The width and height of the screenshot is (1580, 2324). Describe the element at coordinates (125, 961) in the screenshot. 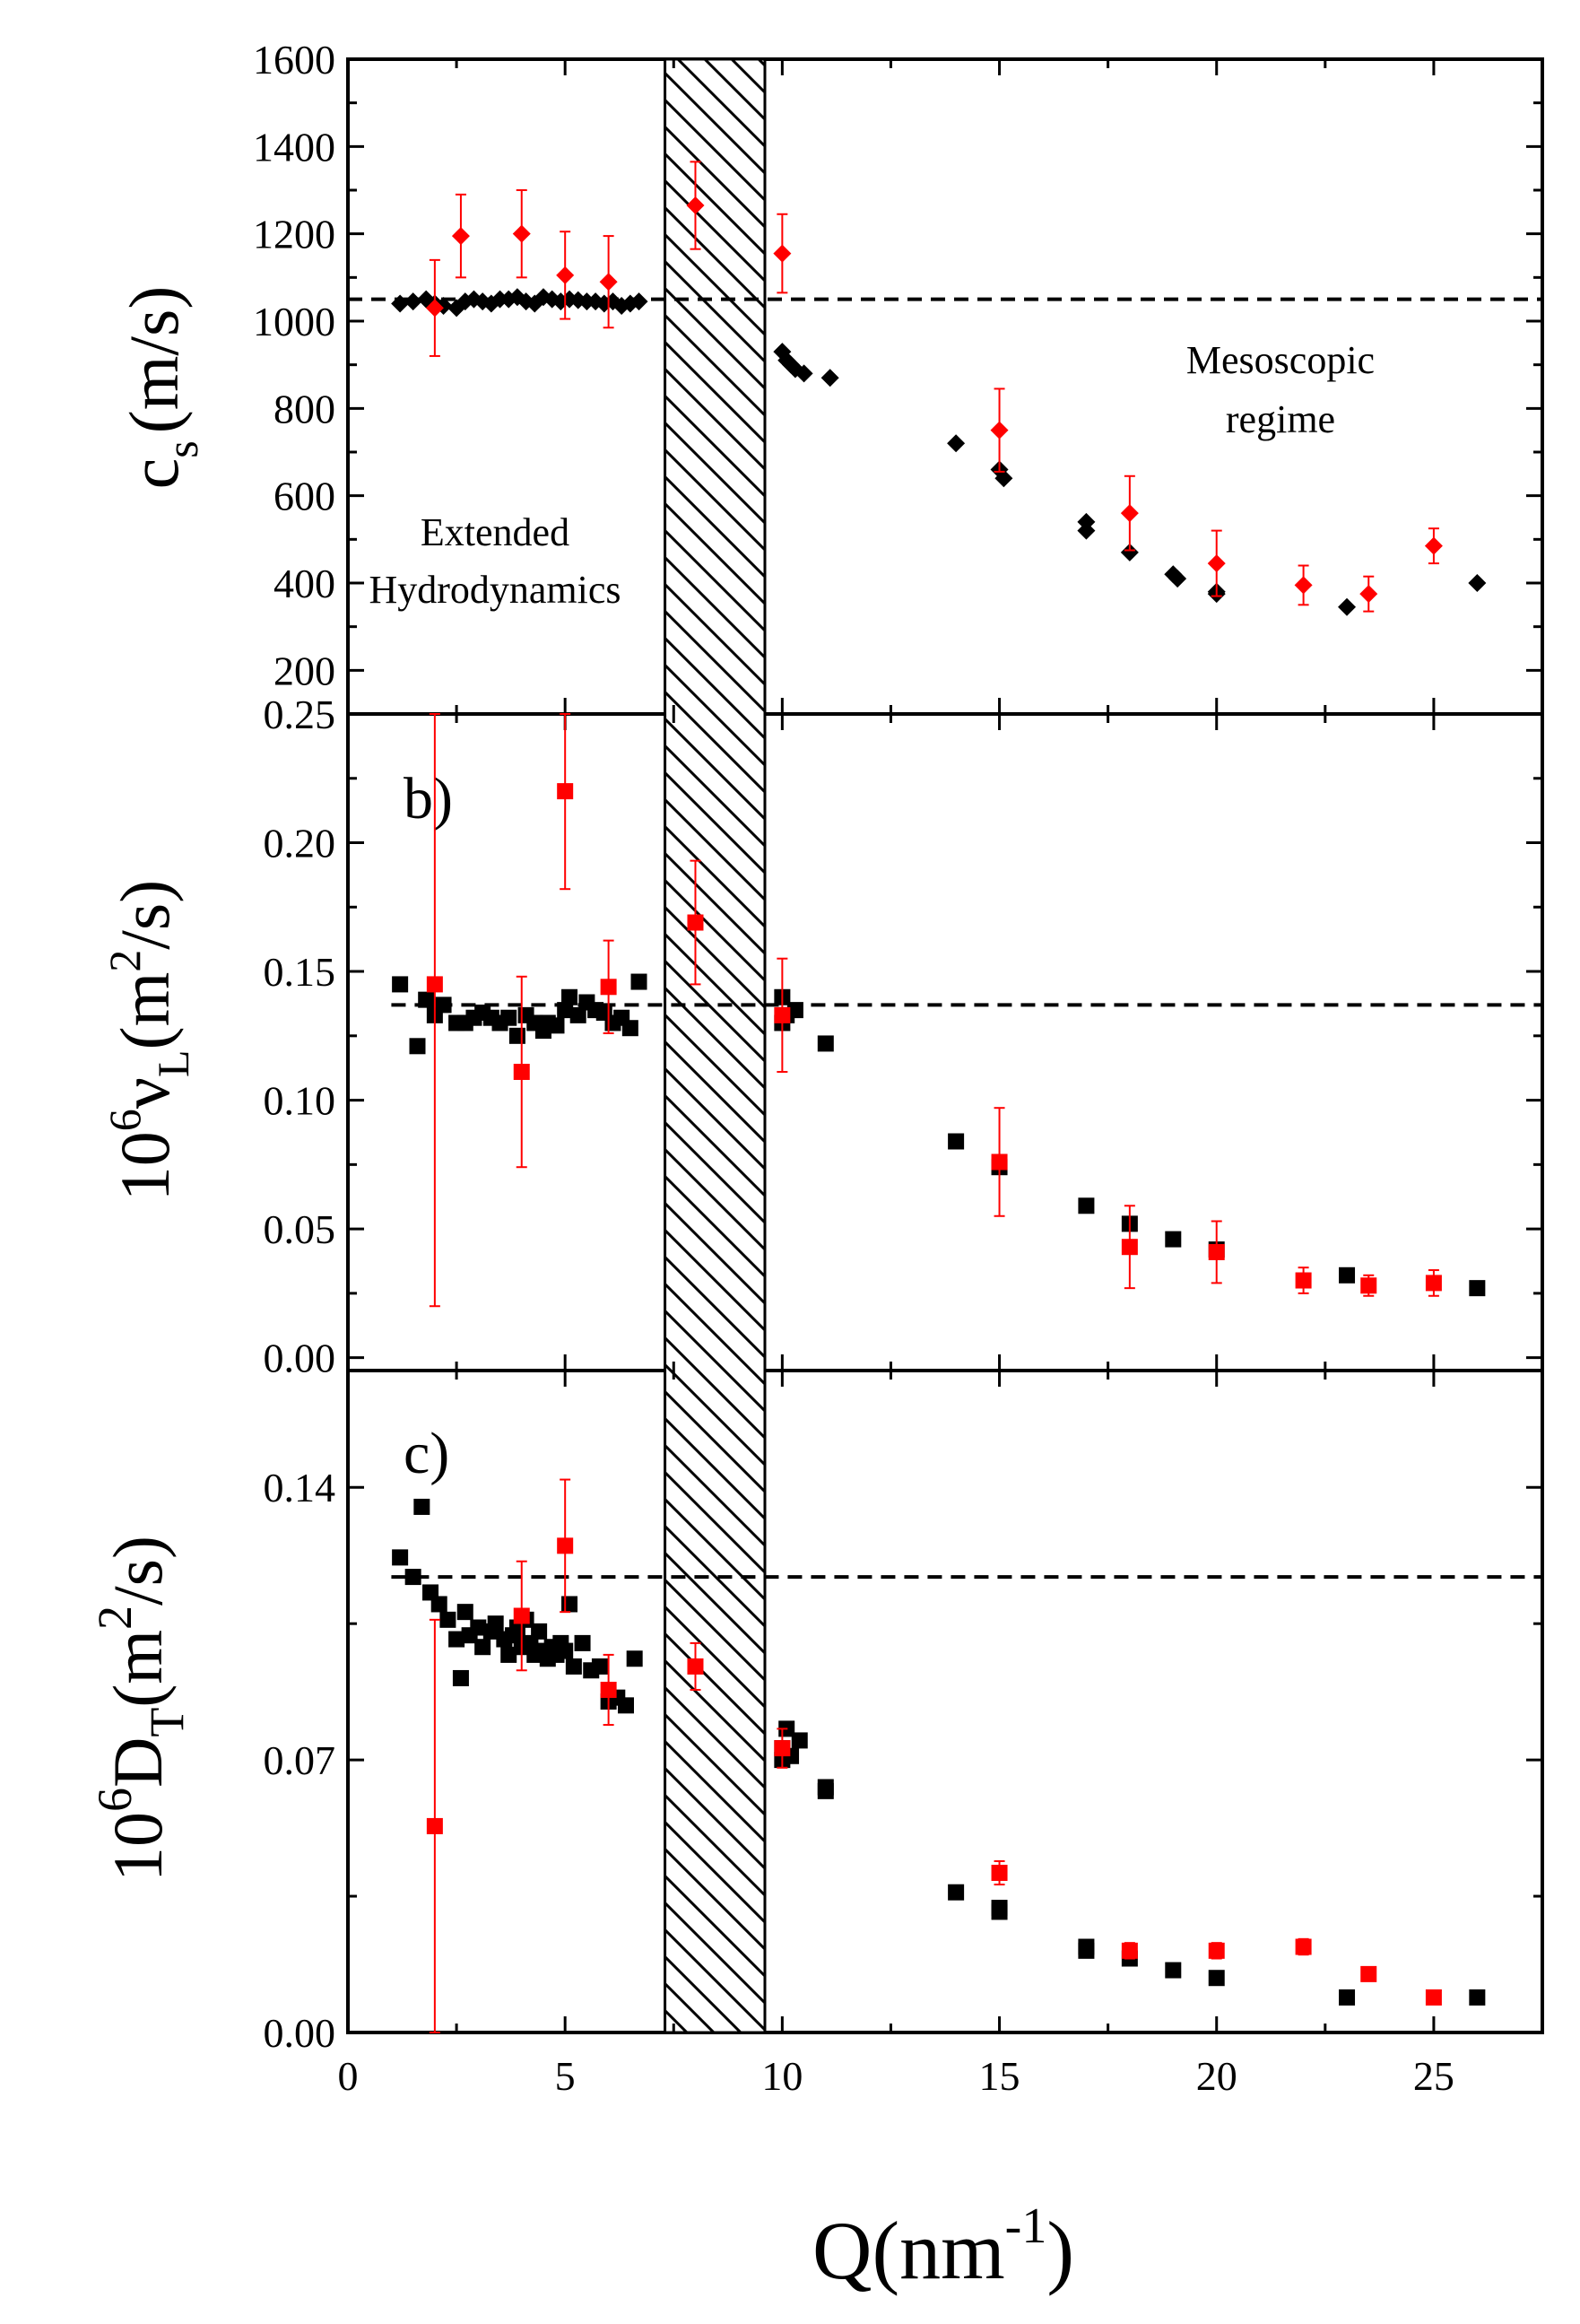

I see `panel-b-ylabel-sup2: 2` at that location.